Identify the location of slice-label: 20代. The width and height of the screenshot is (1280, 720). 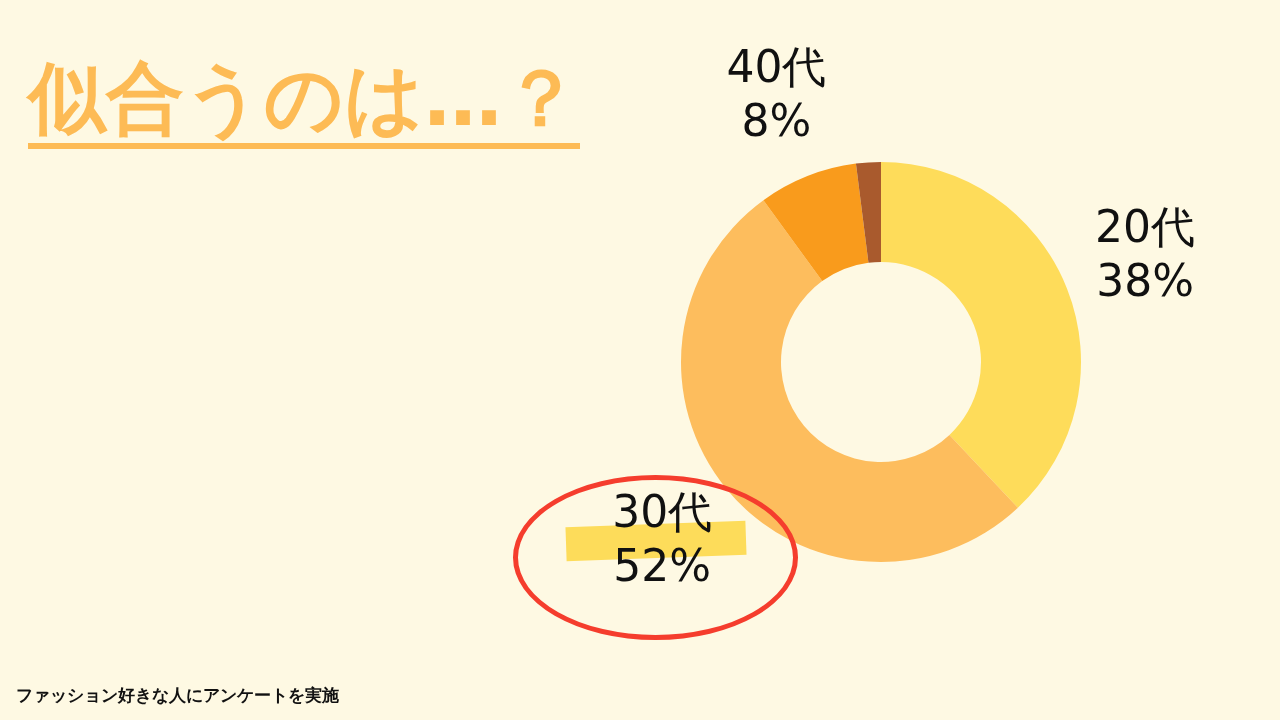
(1145, 226).